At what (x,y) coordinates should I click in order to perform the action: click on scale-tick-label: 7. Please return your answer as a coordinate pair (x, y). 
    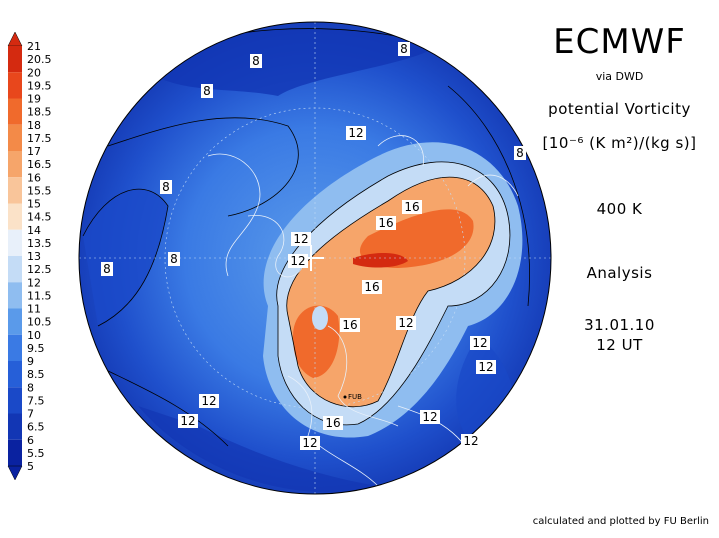
    Looking at the image, I should click on (30, 414).